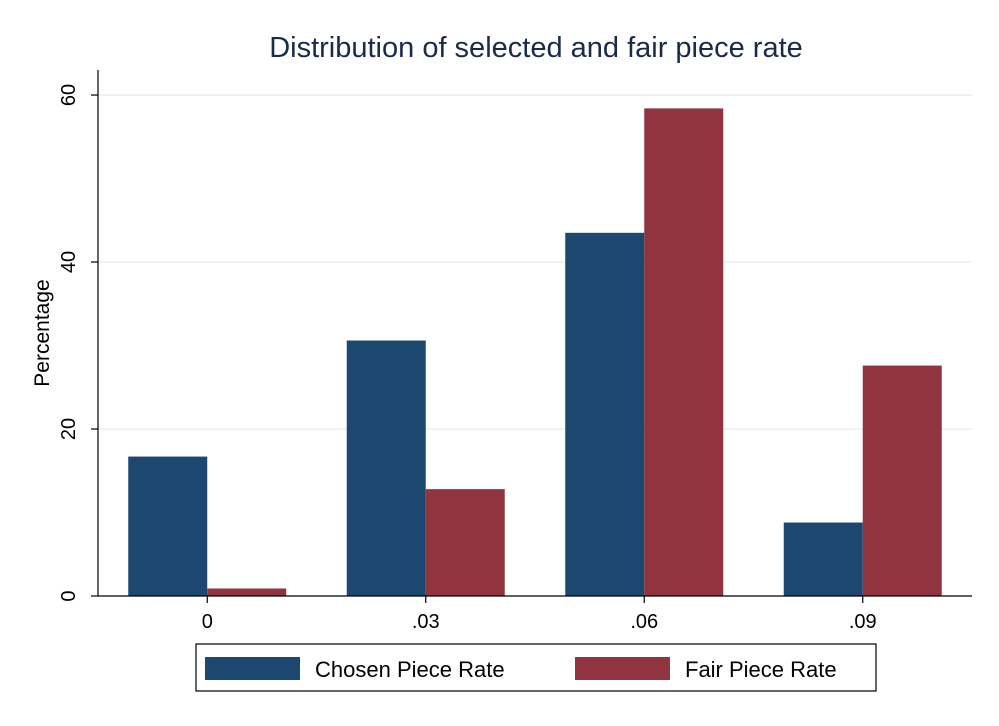  I want to click on legend-label: Chosen Piece Rate, so click(410, 669).